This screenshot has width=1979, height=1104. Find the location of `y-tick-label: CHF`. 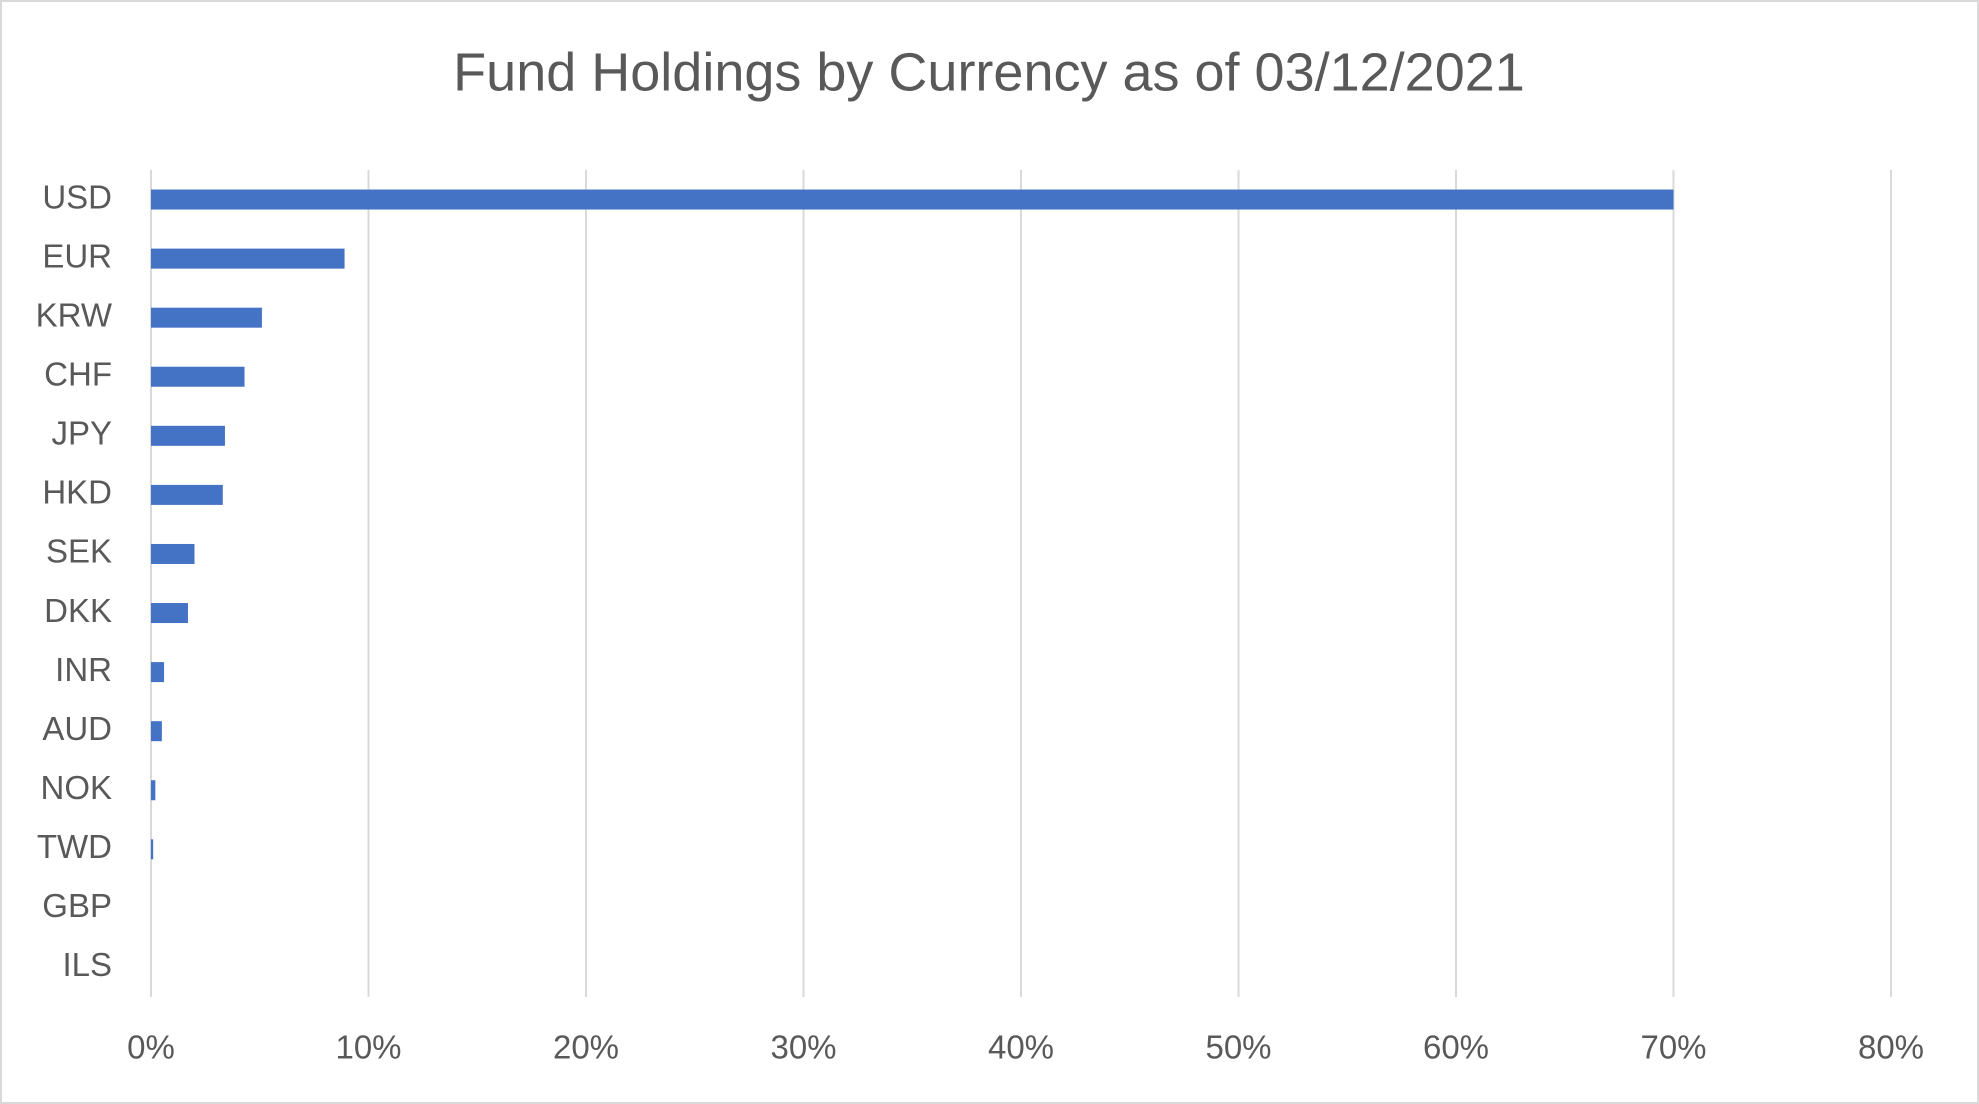

y-tick-label: CHF is located at coordinates (78, 373).